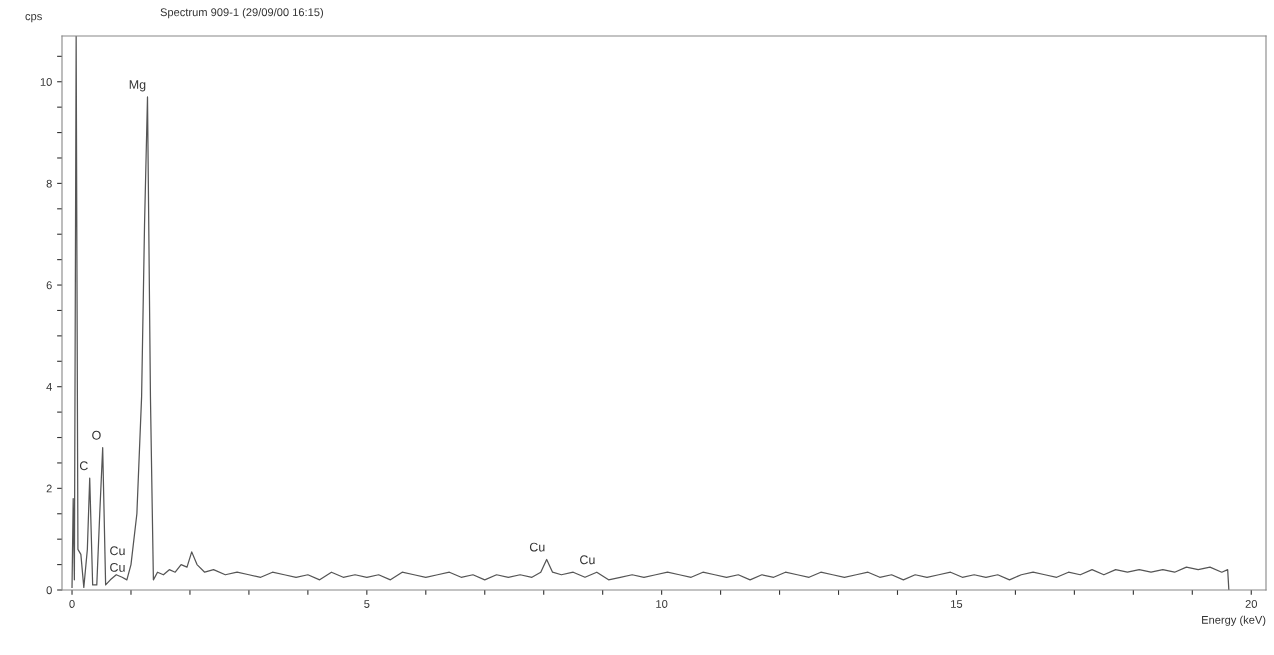 The width and height of the screenshot is (1274, 655). Describe the element at coordinates (33, 18) in the screenshot. I see `y-axis-title: cps` at that location.